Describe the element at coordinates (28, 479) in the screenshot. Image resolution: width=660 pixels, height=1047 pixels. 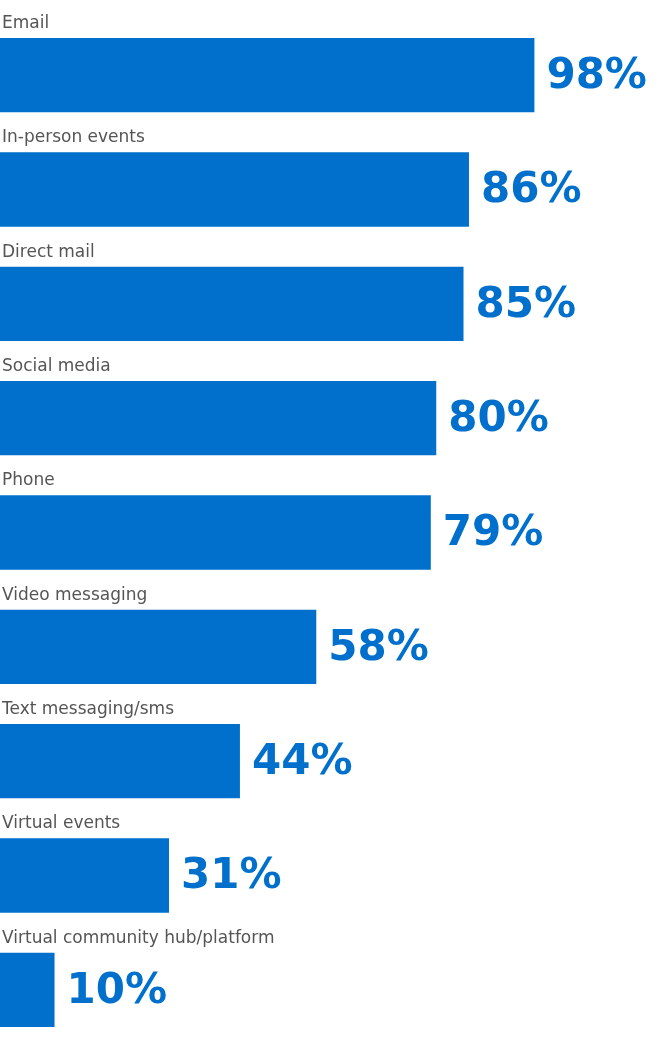
I see `y-tick-label: Phone` at that location.